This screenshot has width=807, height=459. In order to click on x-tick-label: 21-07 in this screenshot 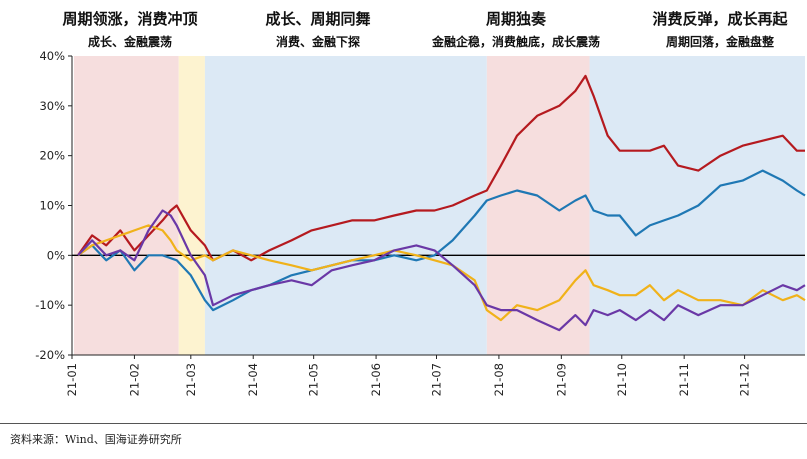, I will do `click(436, 379)`.